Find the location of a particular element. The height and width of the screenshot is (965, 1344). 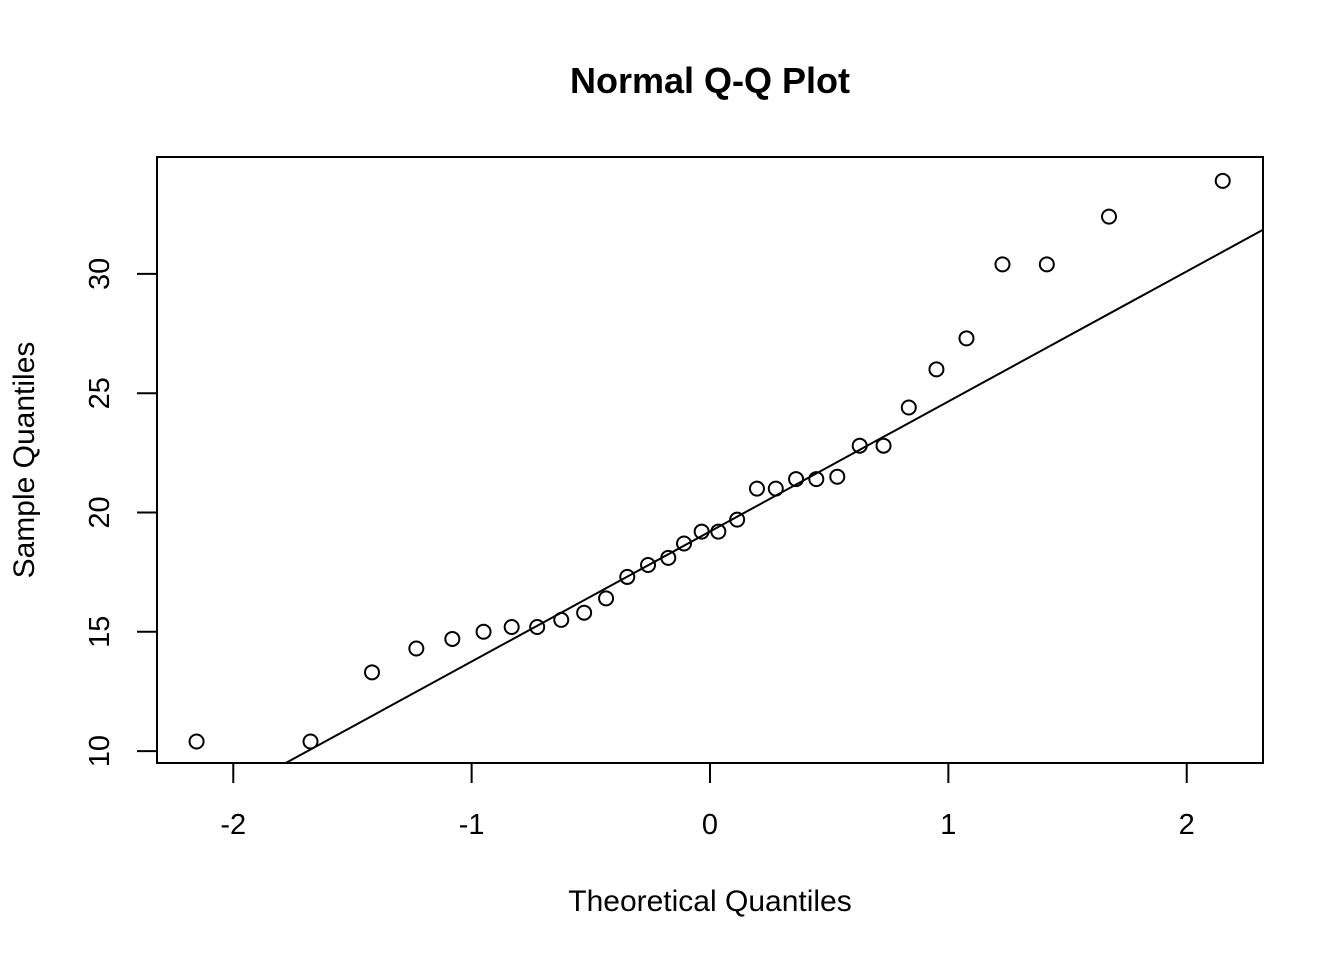

x-tick-label-5: 2 is located at coordinates (1187, 825).